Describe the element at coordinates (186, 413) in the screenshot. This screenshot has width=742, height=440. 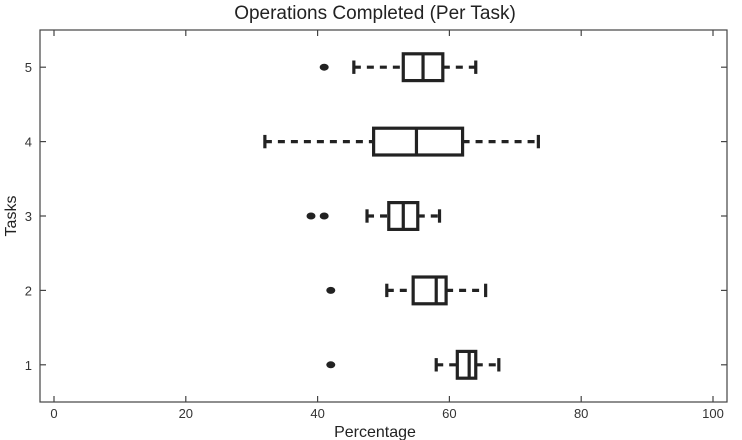
I see `x-tick-label: 20` at that location.